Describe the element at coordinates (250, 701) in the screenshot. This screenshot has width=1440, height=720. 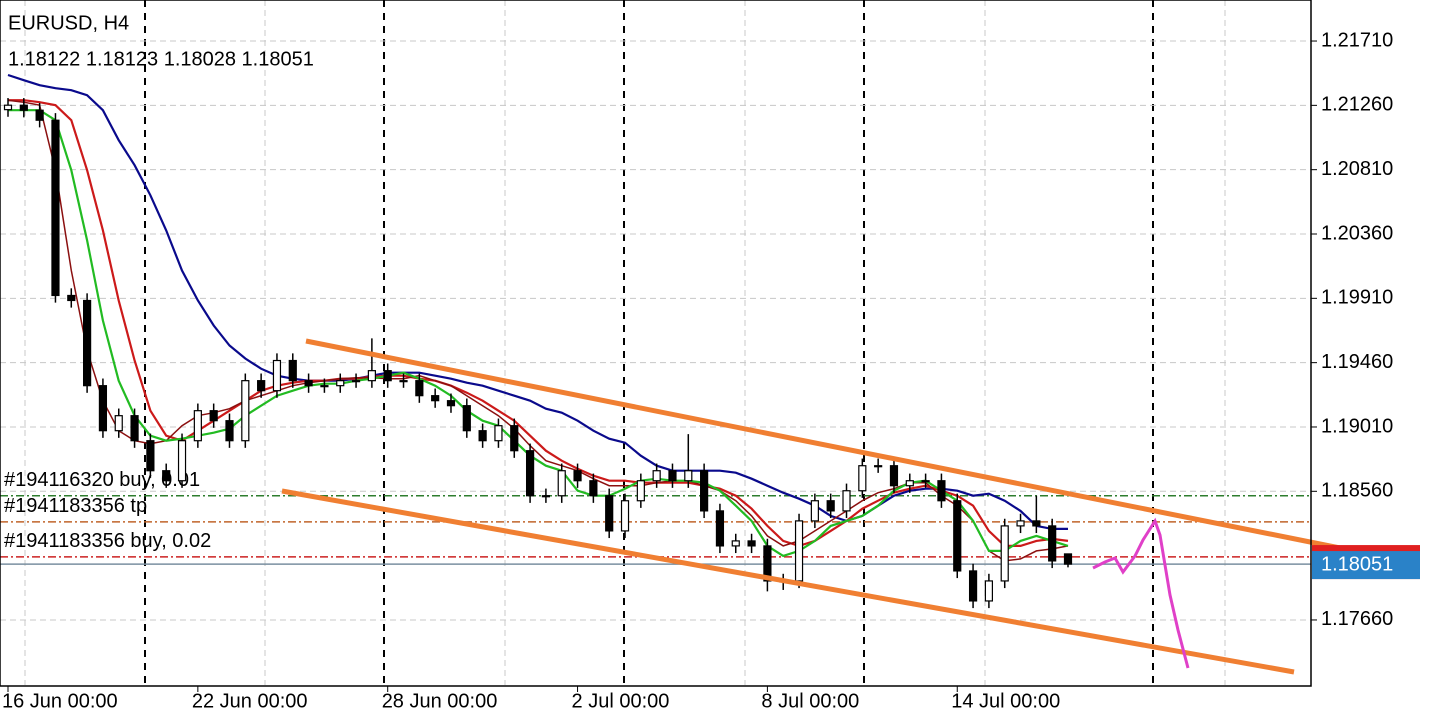
I see `x-tick-label: 22 Jun 00:00` at that location.